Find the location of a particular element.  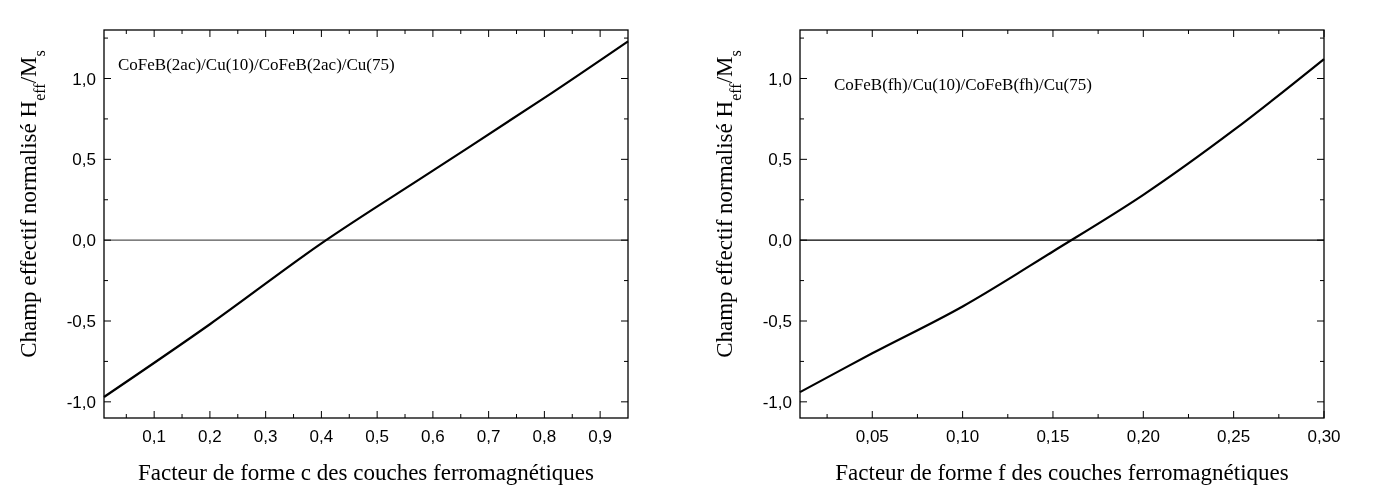

x-tick-label: 0,1 is located at coordinates (154, 436).